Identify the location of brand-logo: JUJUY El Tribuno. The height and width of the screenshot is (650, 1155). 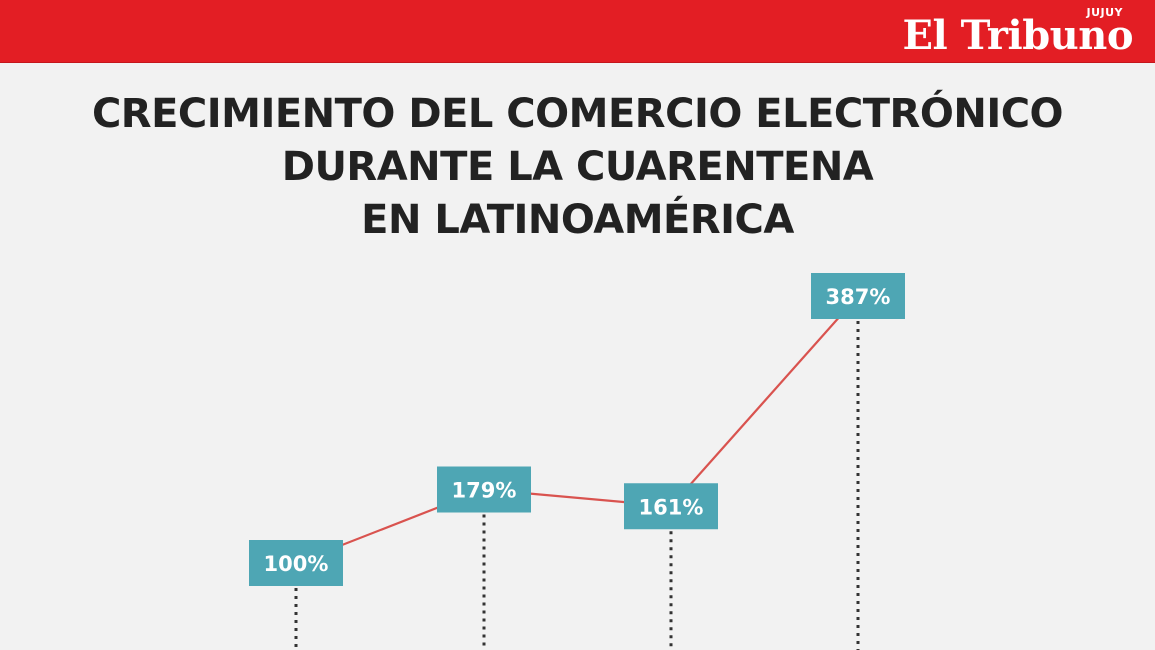
(1013, 32).